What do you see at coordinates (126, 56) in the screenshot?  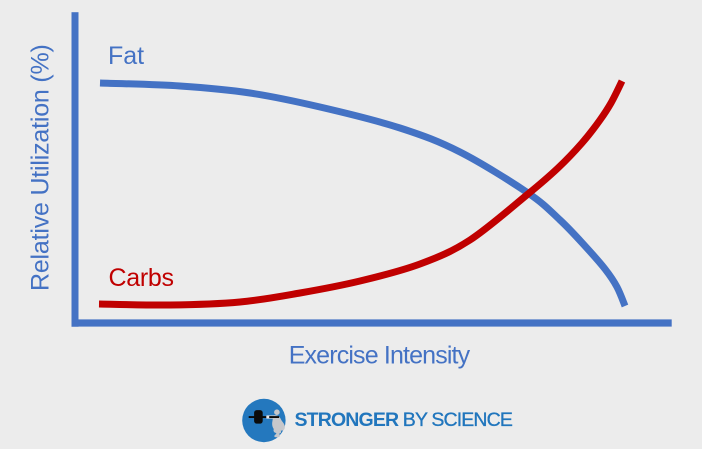 I see `svg-text: Fat` at bounding box center [126, 56].